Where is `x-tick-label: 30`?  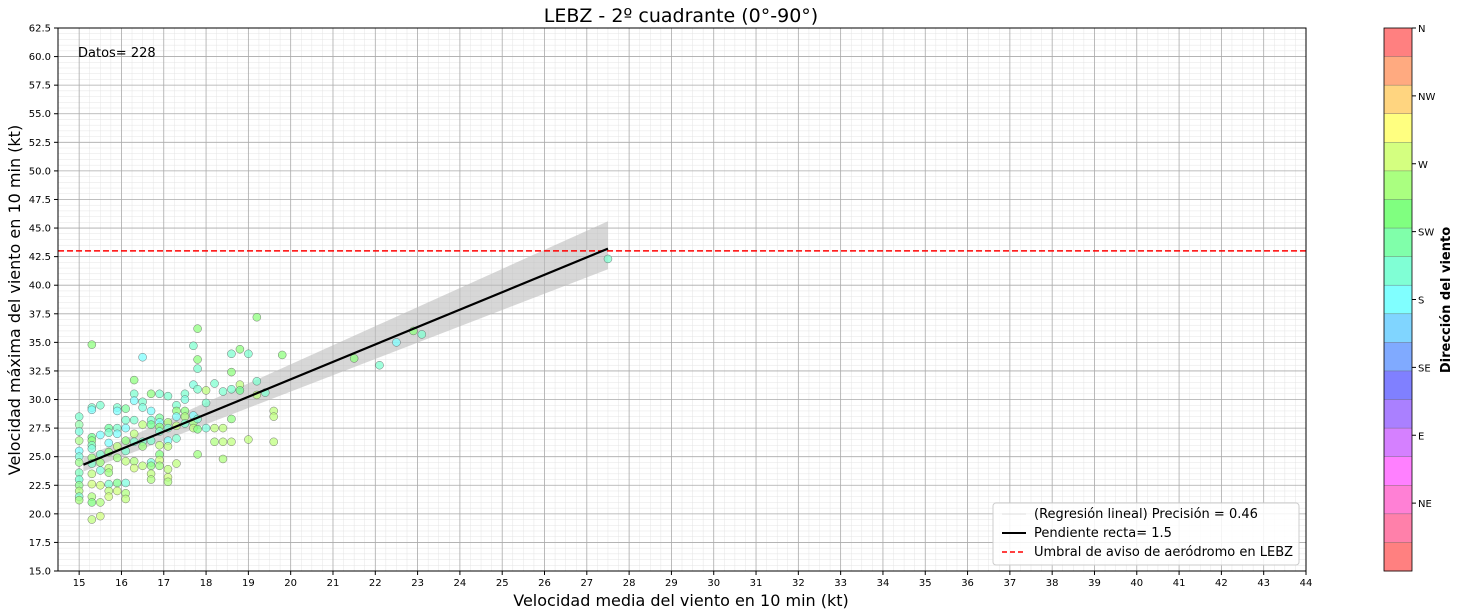 x-tick-label: 30 is located at coordinates (713, 583).